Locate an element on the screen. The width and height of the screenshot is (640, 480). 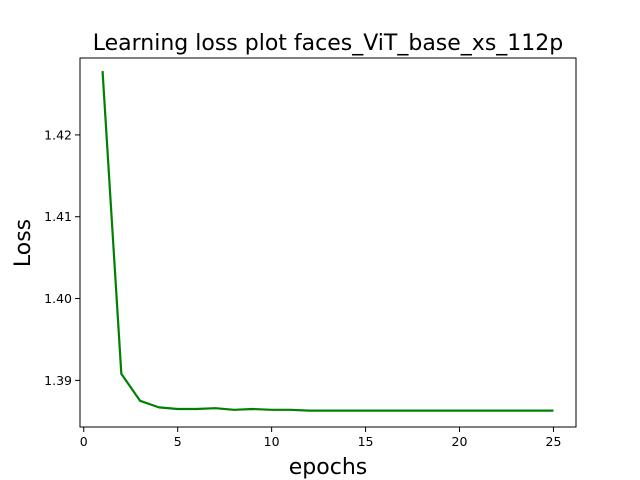
x-tick-label: 25 is located at coordinates (554, 441).